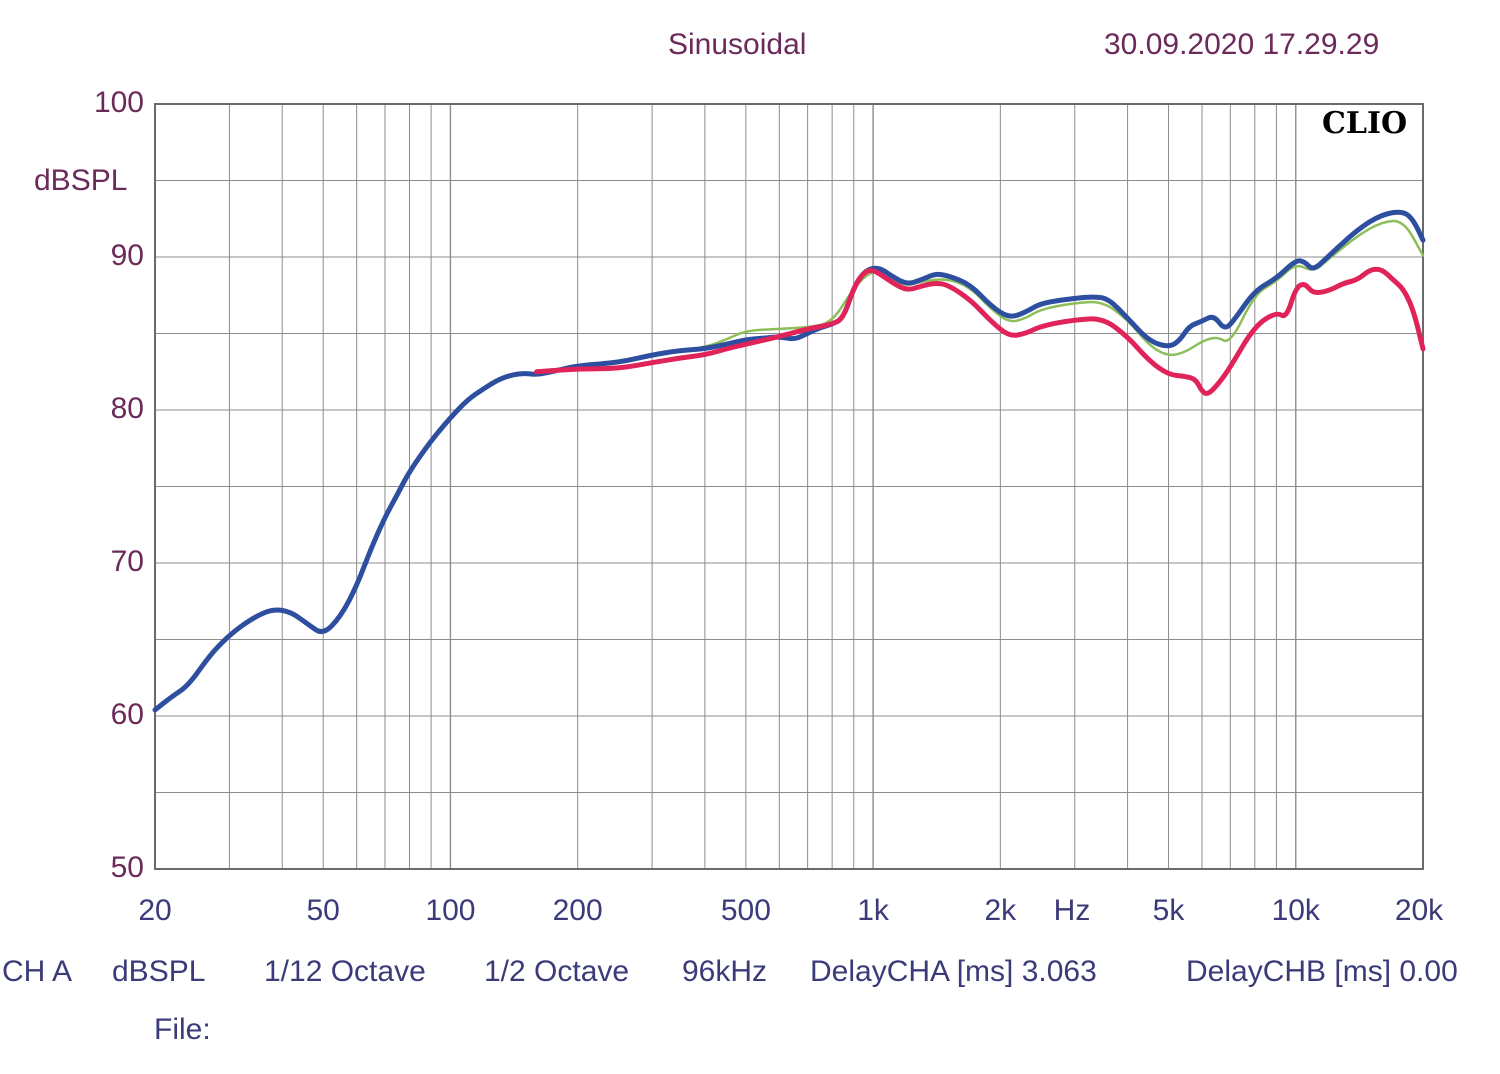 Image resolution: width=1500 pixels, height=1074 pixels. What do you see at coordinates (725, 971) in the screenshot?
I see `footer-rate: 96kHz` at bounding box center [725, 971].